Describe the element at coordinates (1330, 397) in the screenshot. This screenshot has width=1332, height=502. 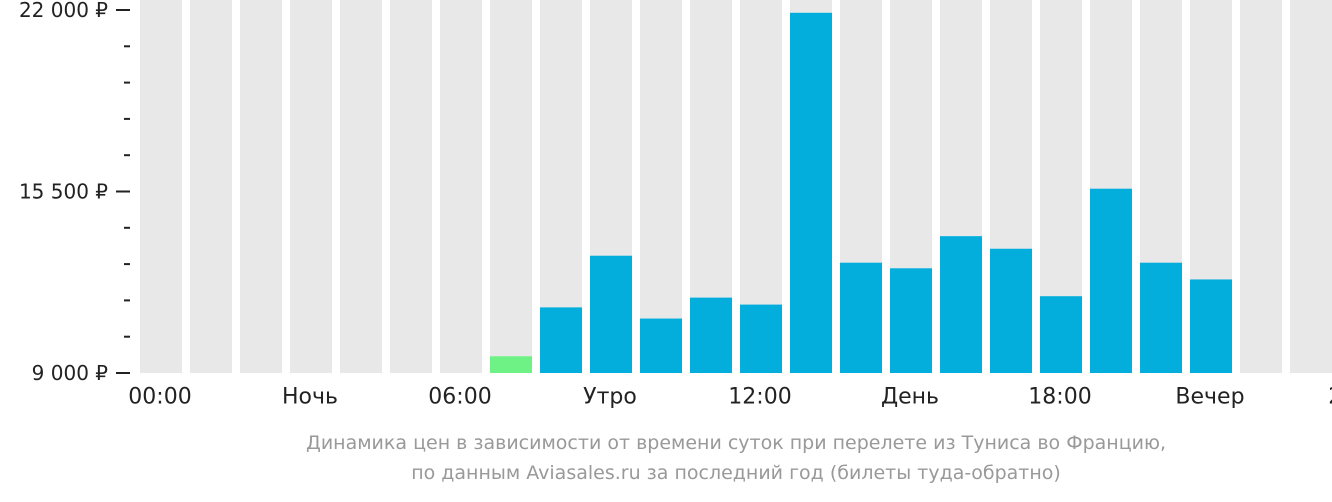
I see `x-tick-label: 24:00` at that location.